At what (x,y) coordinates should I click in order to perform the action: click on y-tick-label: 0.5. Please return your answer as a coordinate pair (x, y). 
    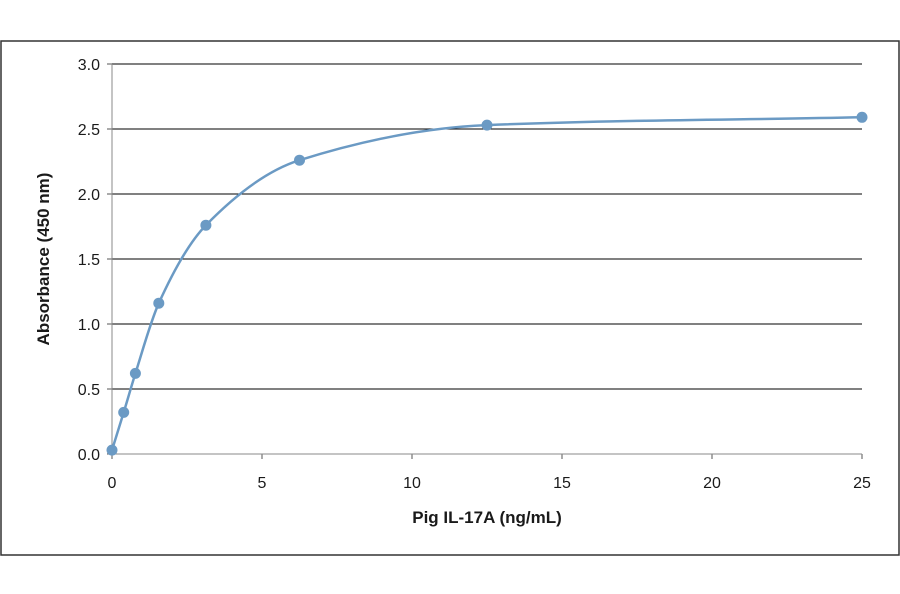
    Looking at the image, I should click on (89, 390).